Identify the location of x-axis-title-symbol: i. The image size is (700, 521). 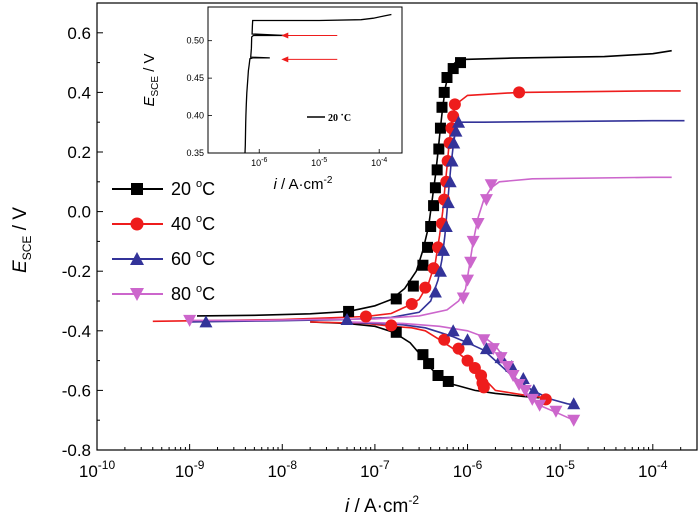
(347, 506).